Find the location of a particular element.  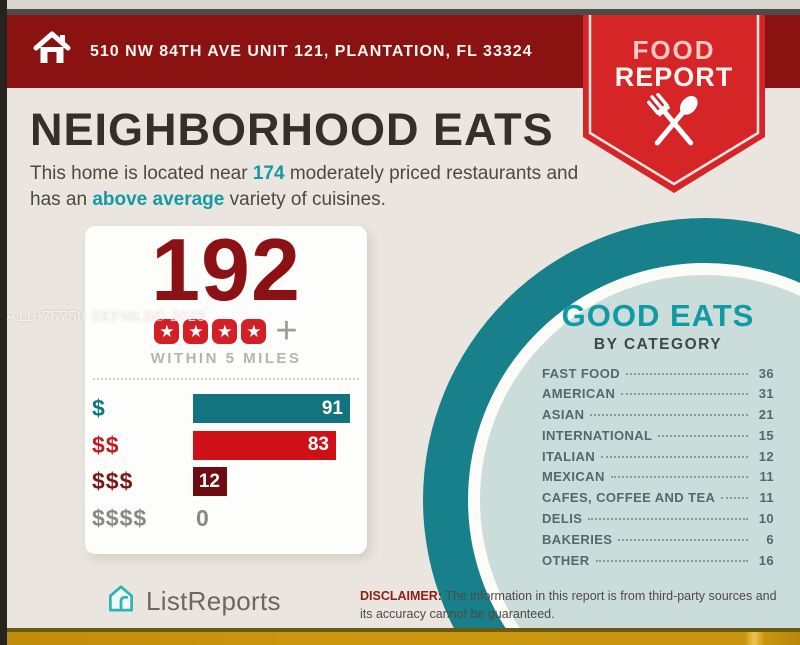

listreports-house-icon is located at coordinates (121, 601).